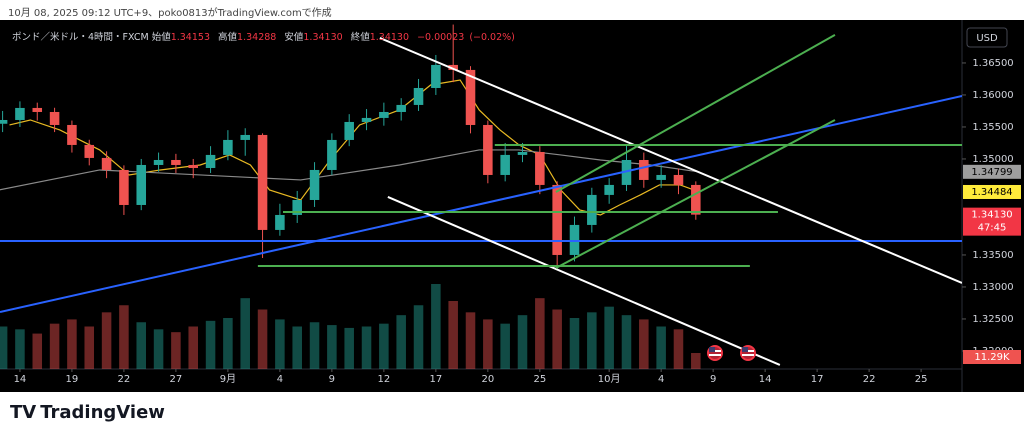 The height and width of the screenshot is (441, 1024). I want to click on x-tick-label: 10月, so click(609, 379).